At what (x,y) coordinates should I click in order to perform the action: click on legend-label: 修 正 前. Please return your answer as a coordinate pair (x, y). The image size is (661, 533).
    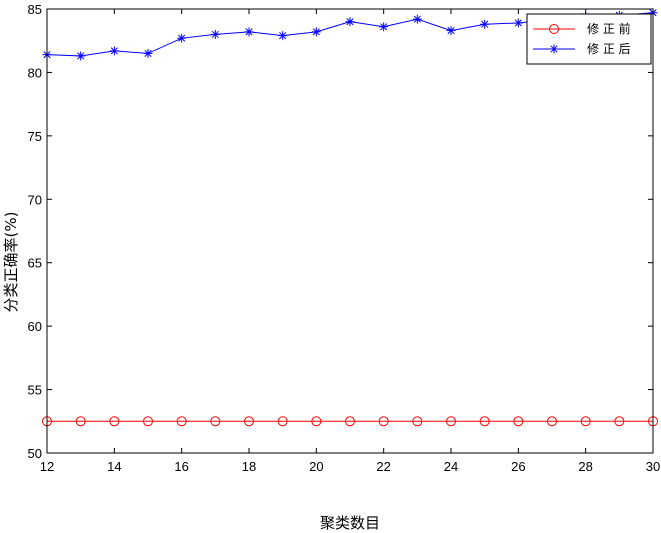
    Looking at the image, I should click on (609, 28).